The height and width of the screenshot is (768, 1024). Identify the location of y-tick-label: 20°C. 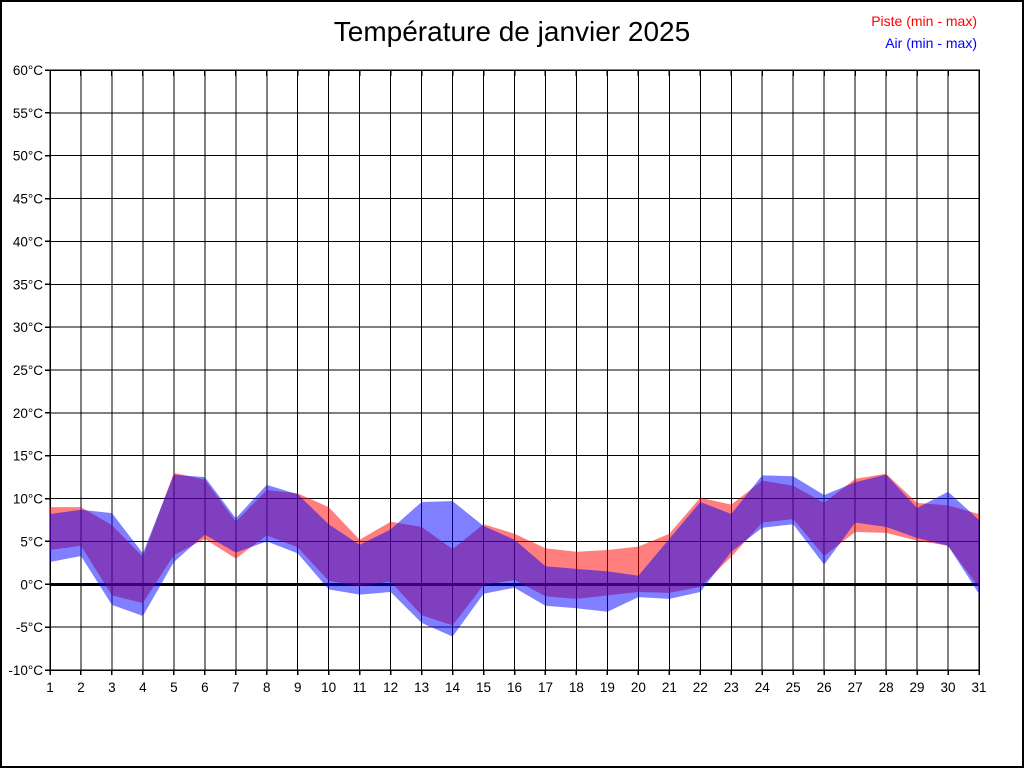
(28, 413).